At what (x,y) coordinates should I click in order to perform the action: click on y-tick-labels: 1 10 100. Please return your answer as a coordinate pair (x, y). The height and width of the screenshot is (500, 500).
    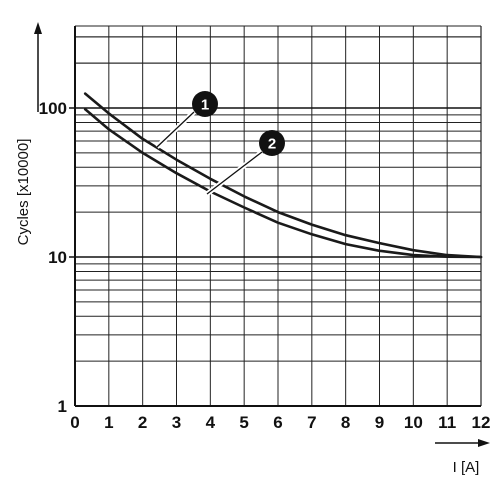
    Looking at the image, I should click on (53, 257).